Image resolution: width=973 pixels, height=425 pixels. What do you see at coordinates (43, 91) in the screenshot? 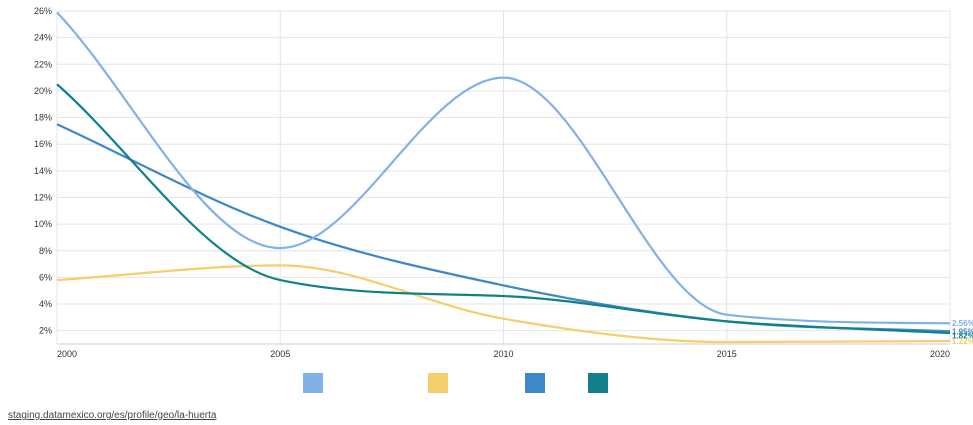
I see `y-tick-label: 20%` at bounding box center [43, 91].